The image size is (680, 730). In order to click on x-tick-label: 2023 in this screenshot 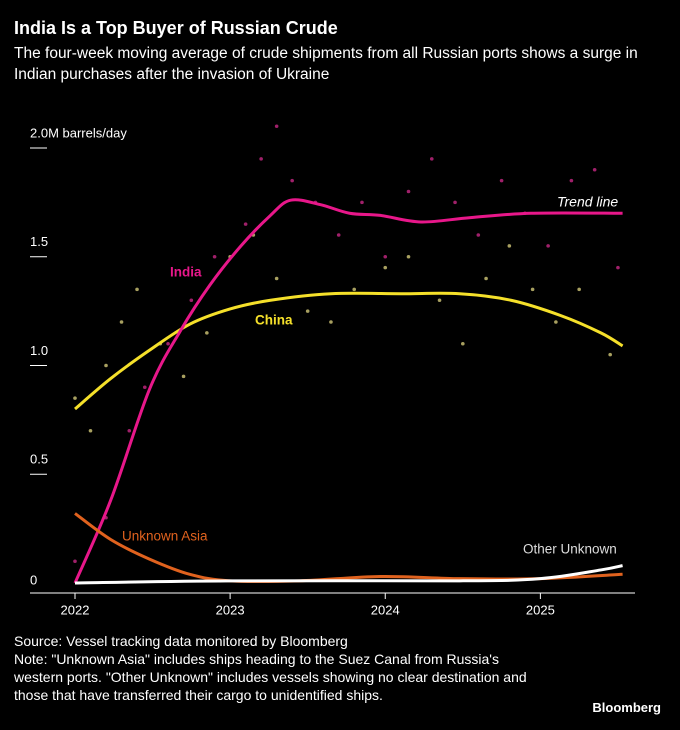, I will do `click(230, 609)`.